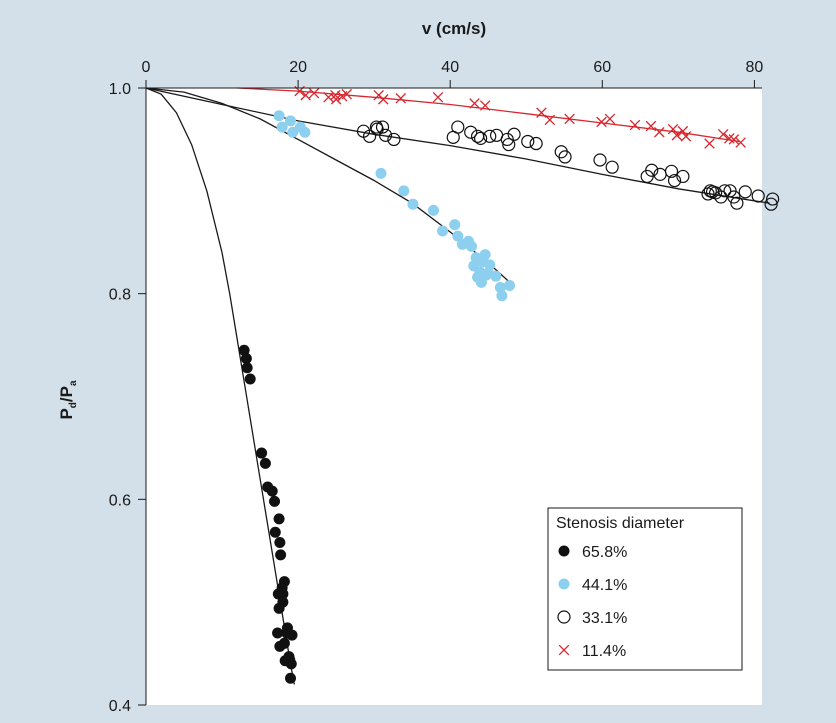 This screenshot has height=723, width=836. I want to click on x-tick-label: 20, so click(298, 67).